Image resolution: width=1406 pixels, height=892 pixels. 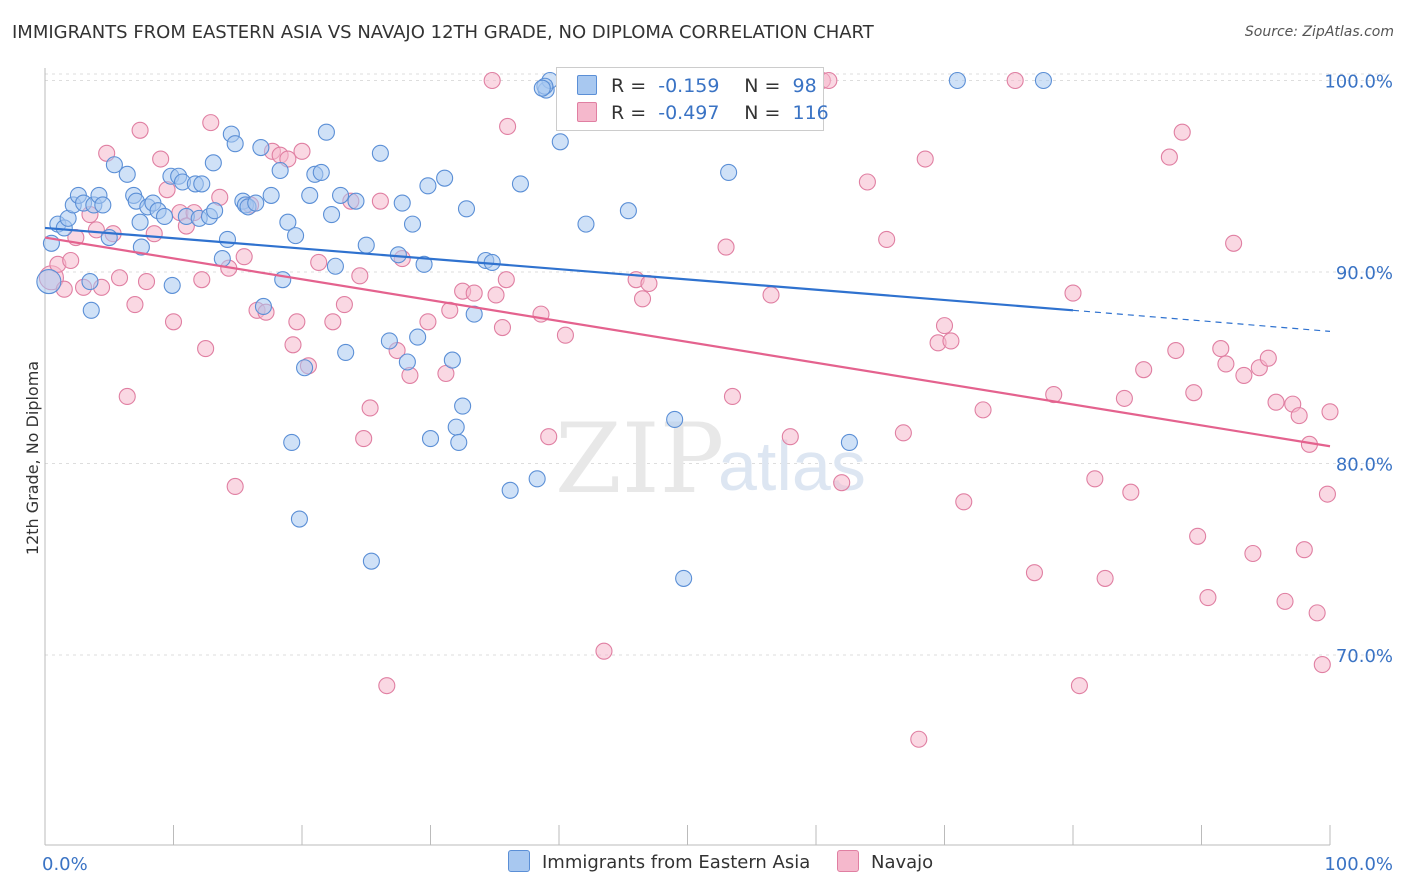 I want to click on legend-swatch-pink, so click(x=587, y=112).